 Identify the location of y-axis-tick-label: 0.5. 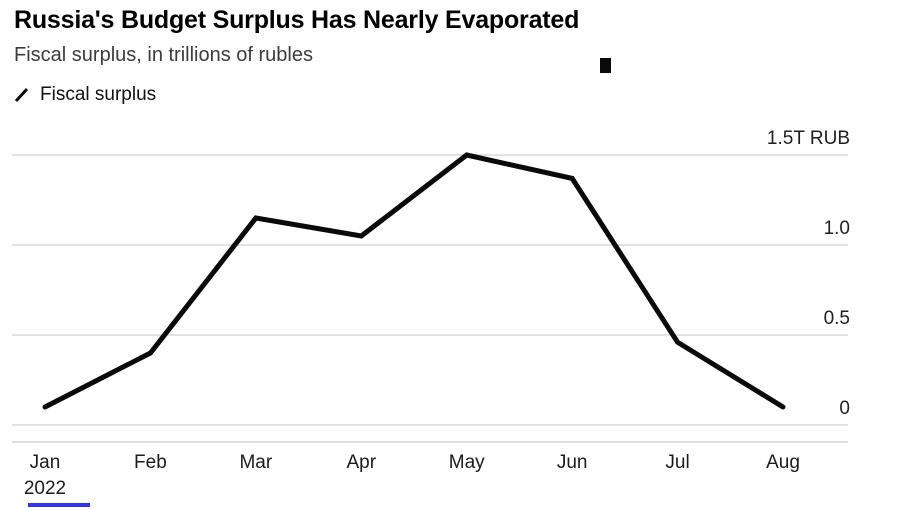
(836, 318).